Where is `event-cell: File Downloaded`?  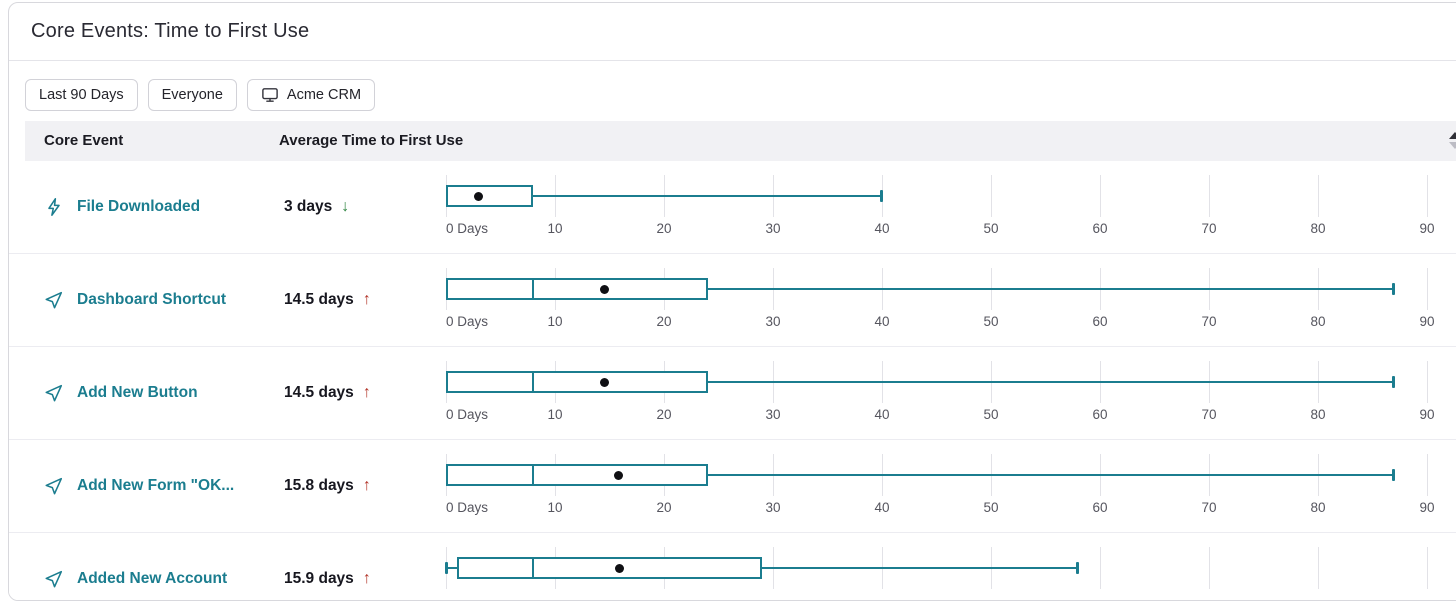
event-cell: File Downloaded is located at coordinates (122, 207).